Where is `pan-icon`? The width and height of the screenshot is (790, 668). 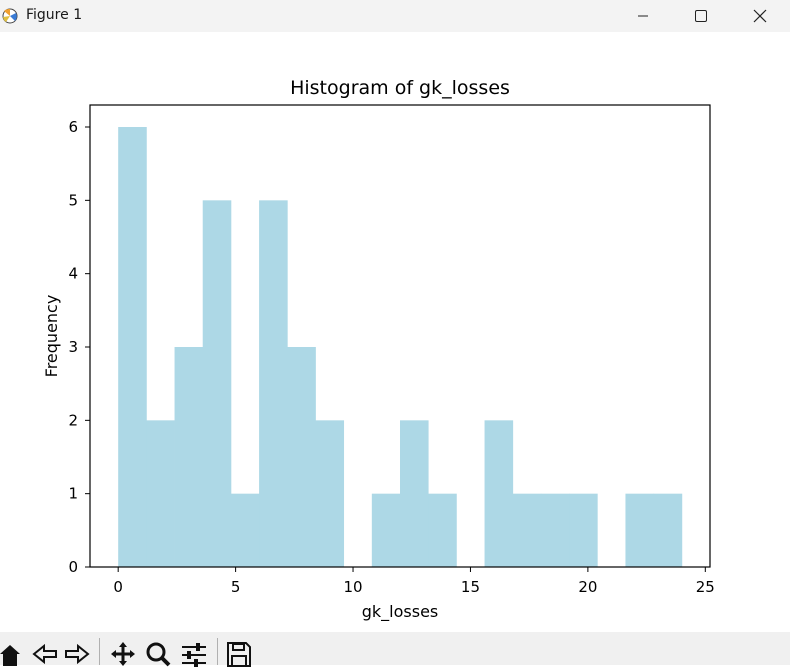
pan-icon is located at coordinates (123, 654).